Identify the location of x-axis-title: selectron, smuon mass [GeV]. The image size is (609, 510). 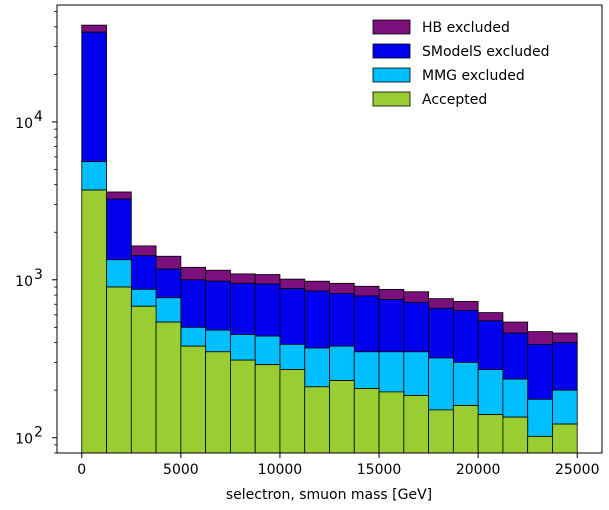
(329, 495).